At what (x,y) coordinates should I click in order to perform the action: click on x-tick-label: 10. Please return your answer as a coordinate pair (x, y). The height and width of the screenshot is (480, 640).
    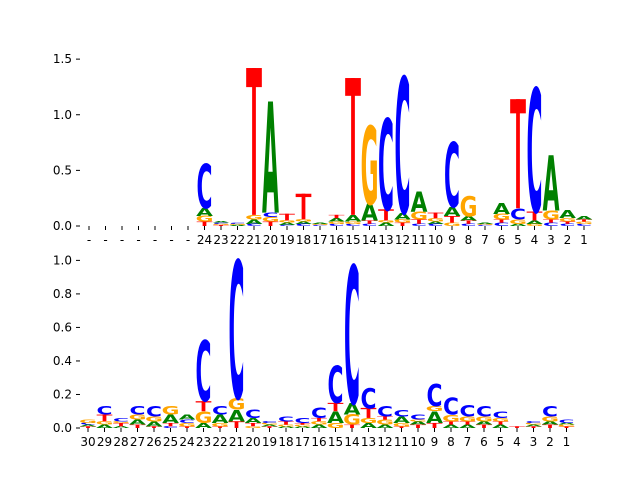
    Looking at the image, I should click on (417, 442).